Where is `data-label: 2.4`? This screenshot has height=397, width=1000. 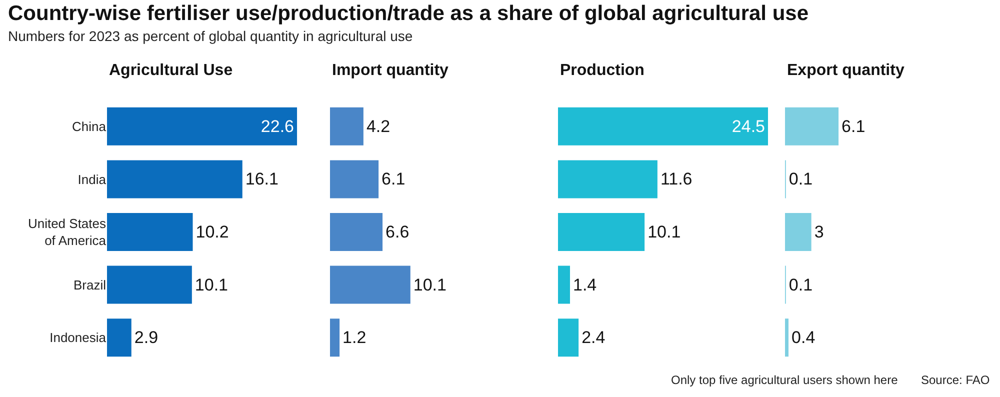
data-label: 2.4 is located at coordinates (594, 338).